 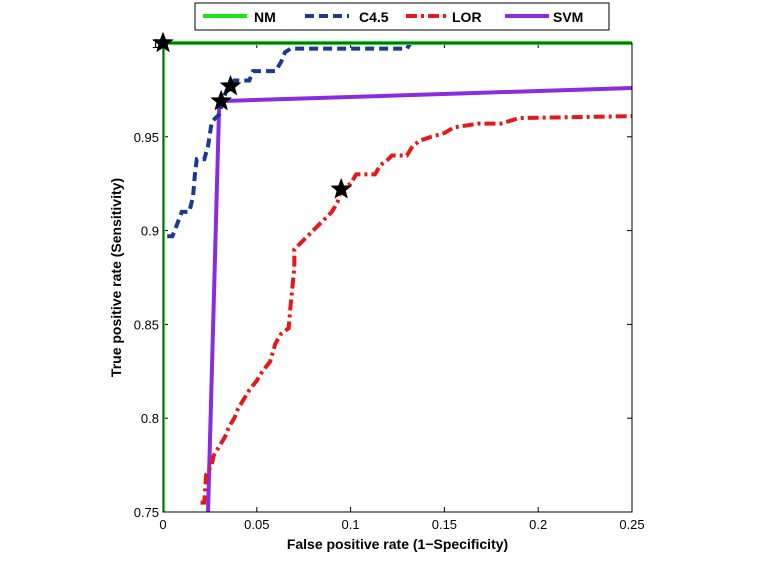 I want to click on y-axis-label: True positive rate (Sensitivity), so click(x=116, y=277).